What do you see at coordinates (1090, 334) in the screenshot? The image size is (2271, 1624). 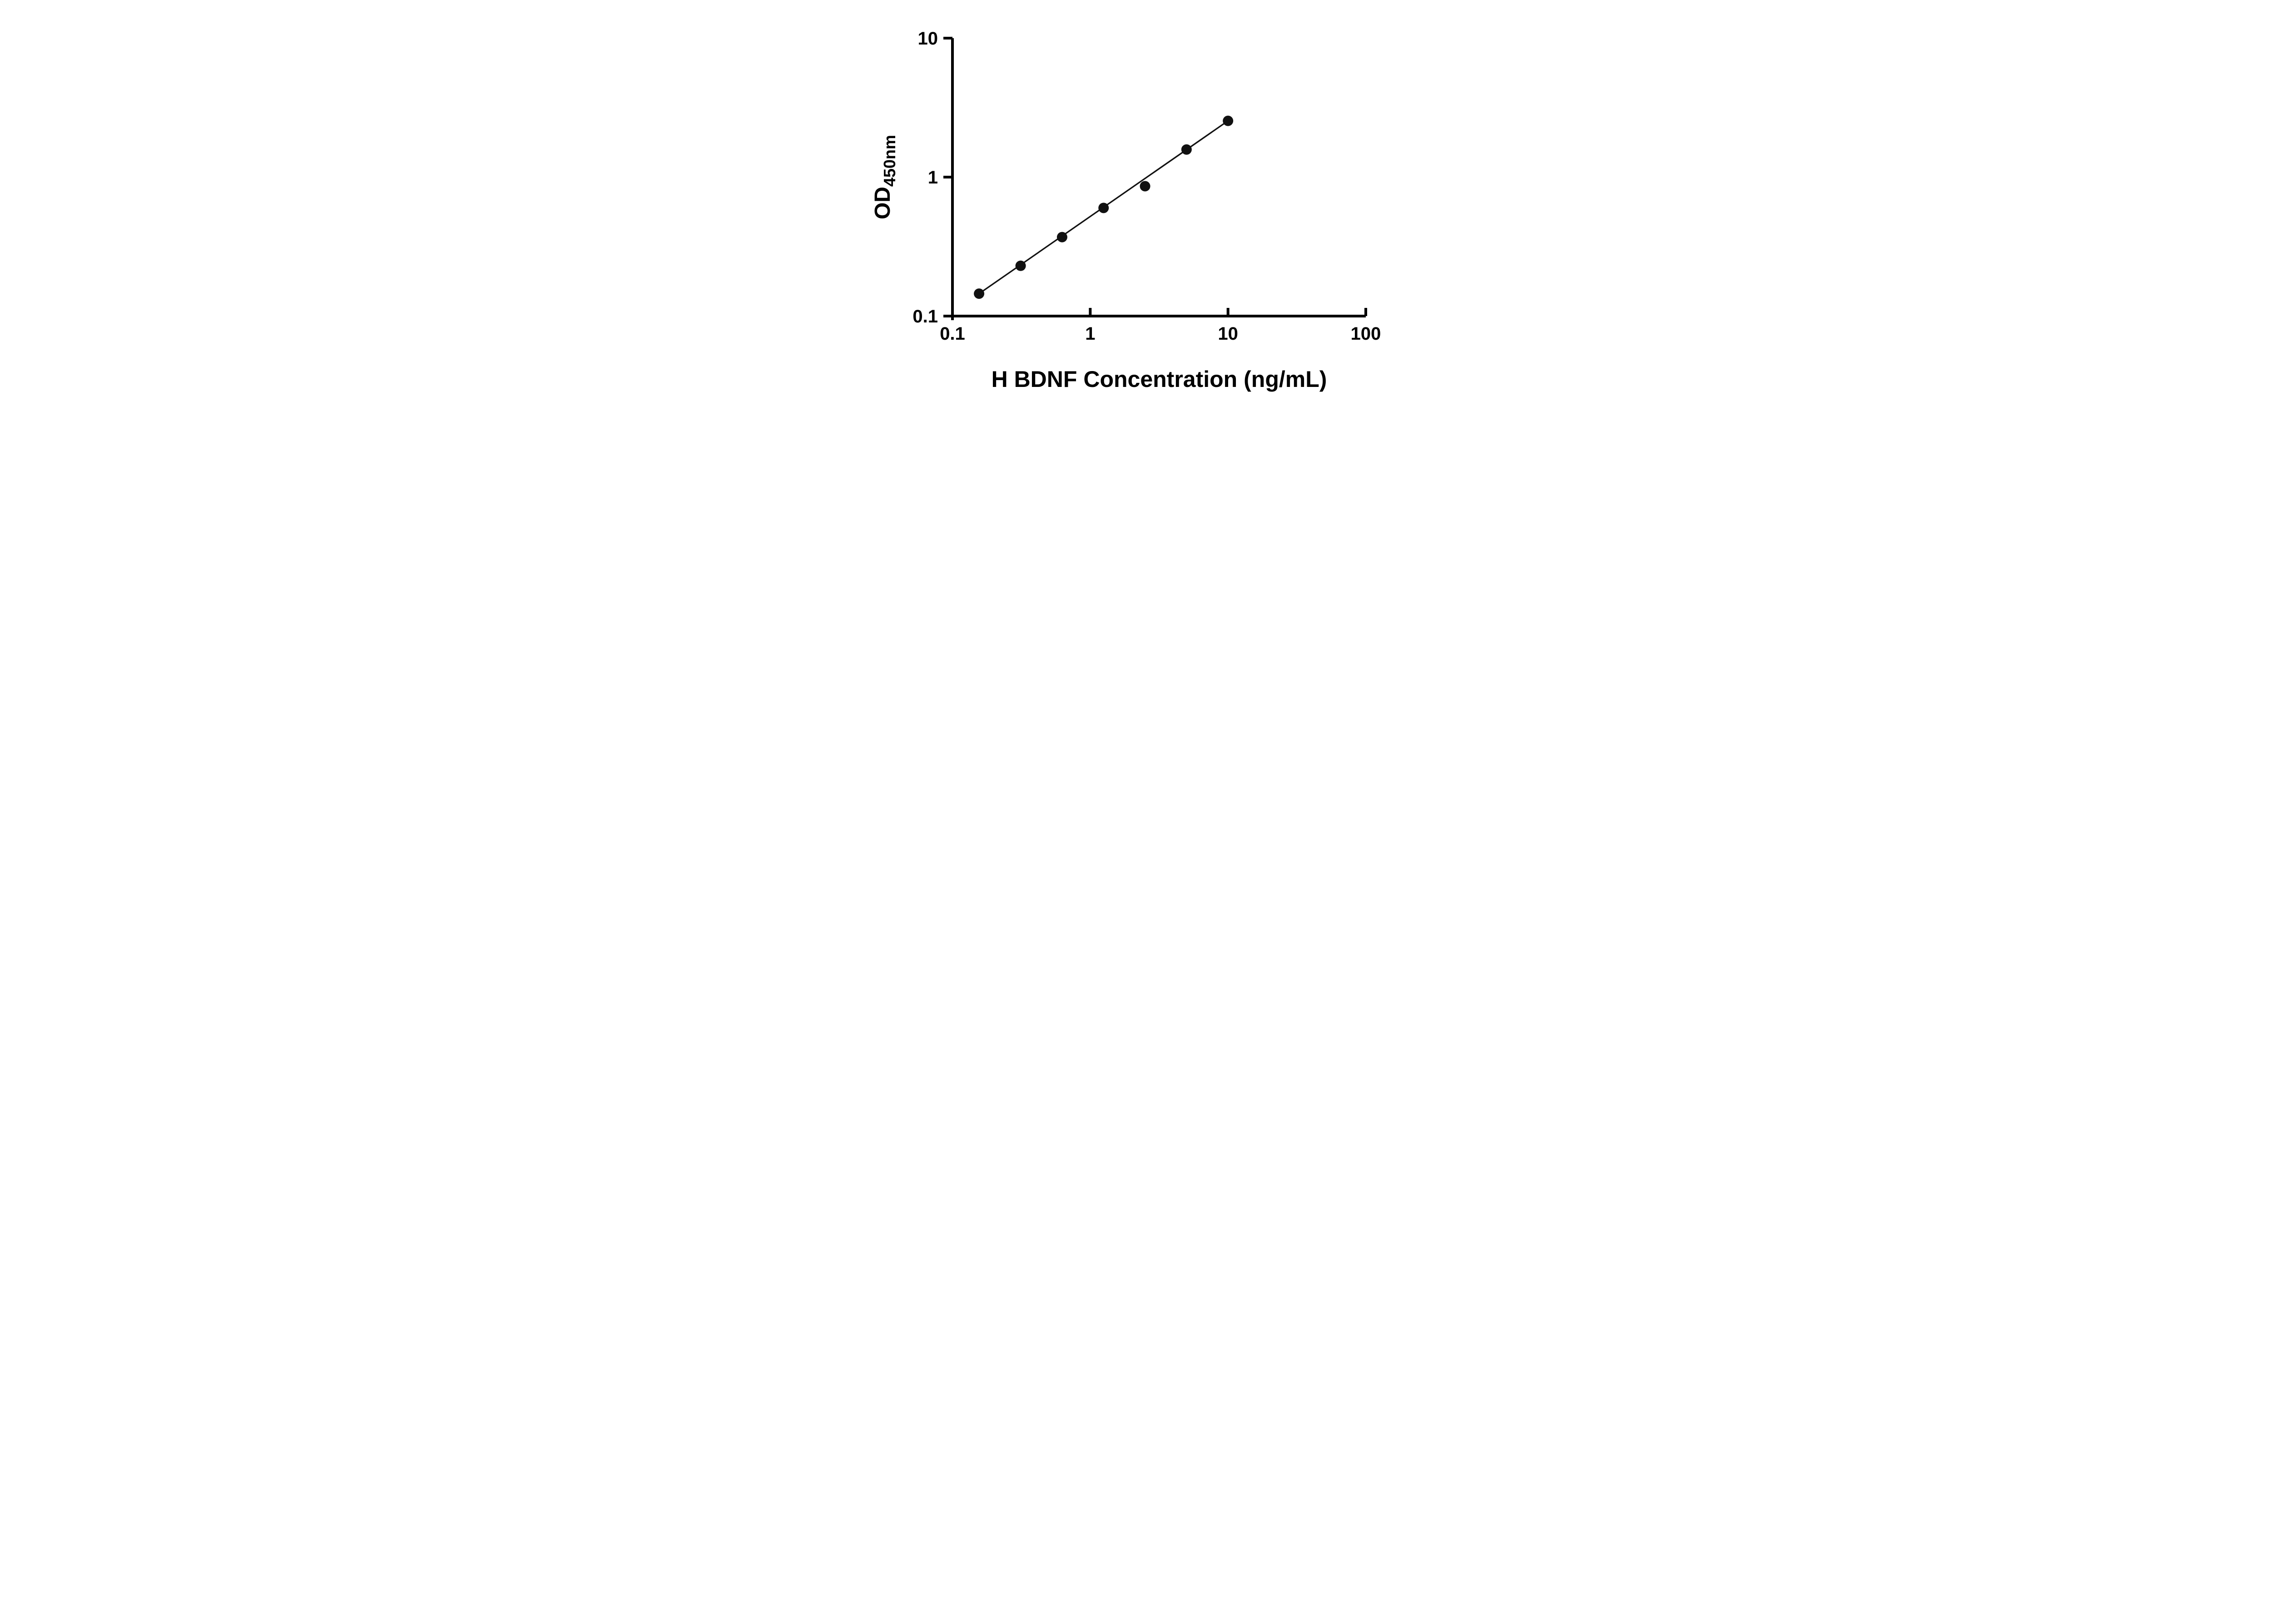 I see `x-tick-label: 1` at bounding box center [1090, 334].